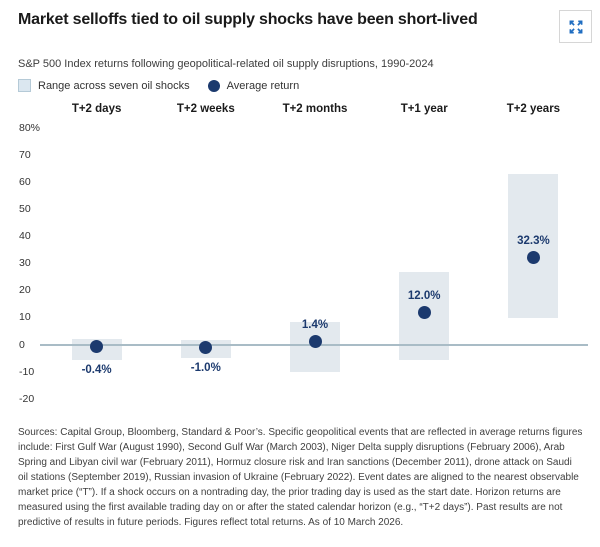 The image size is (600, 547). Describe the element at coordinates (533, 109) in the screenshot. I see `column-header: T+2 years` at that location.